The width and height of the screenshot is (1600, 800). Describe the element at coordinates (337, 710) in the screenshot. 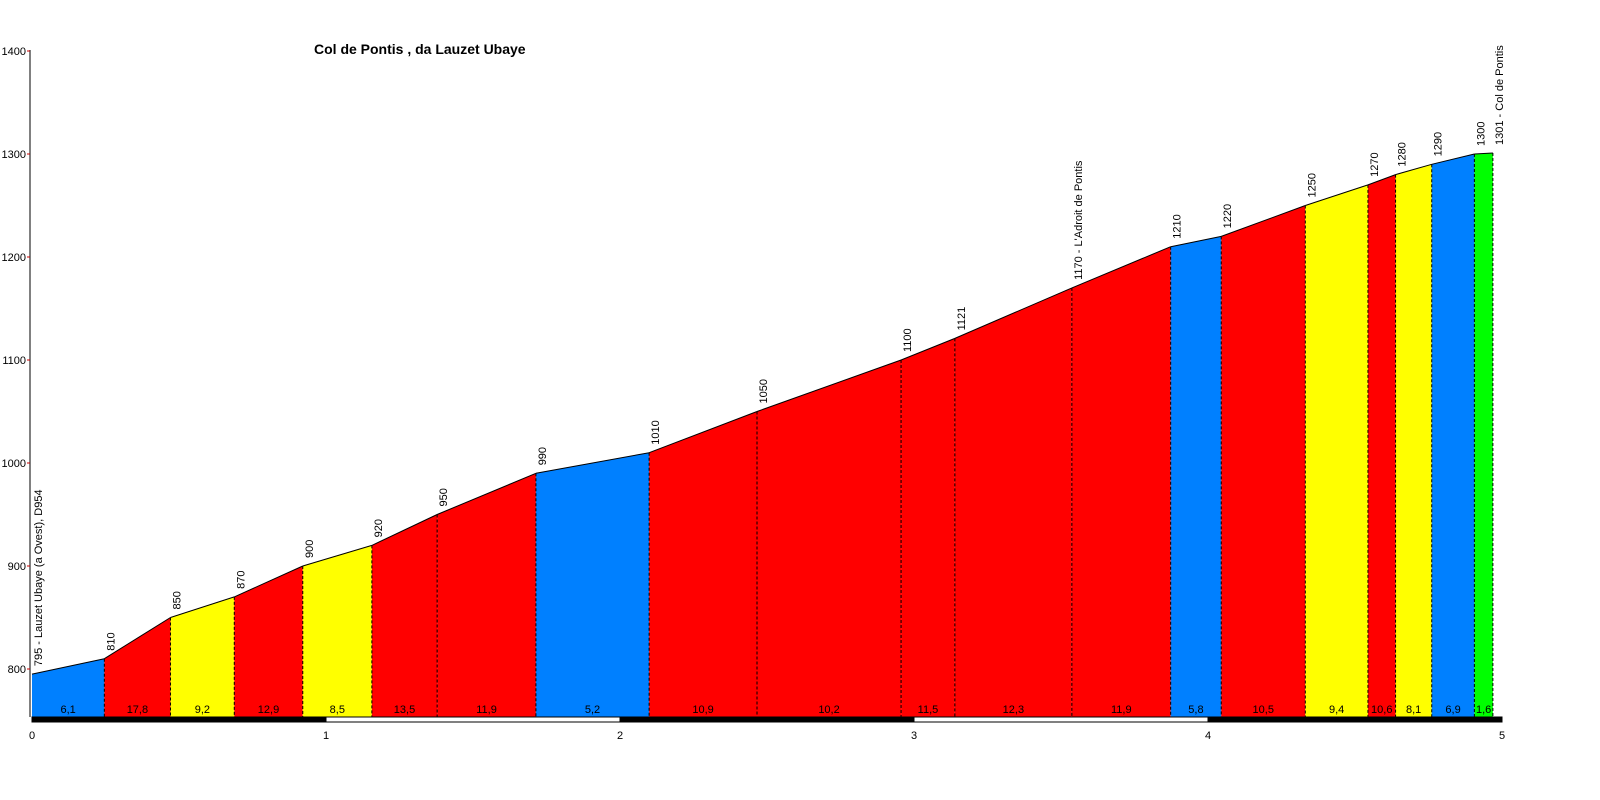

I see `gradient-label: 8,5` at that location.